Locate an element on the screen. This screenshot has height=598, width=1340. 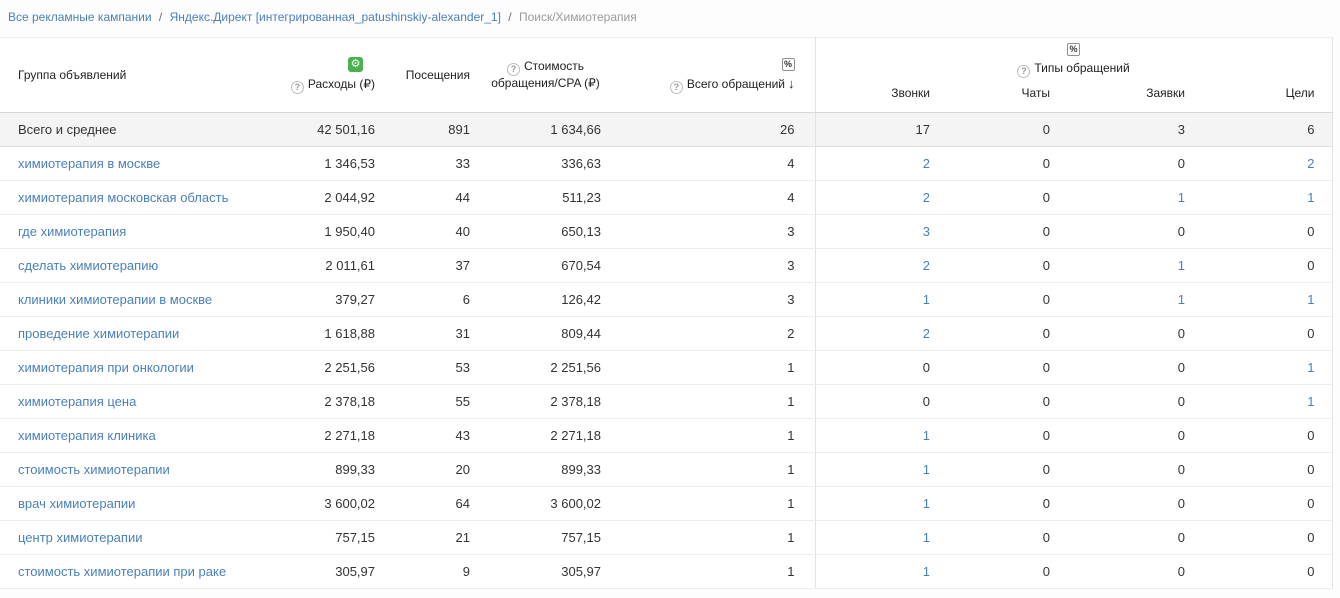
expenses-cell: 379,27 is located at coordinates (335, 299).